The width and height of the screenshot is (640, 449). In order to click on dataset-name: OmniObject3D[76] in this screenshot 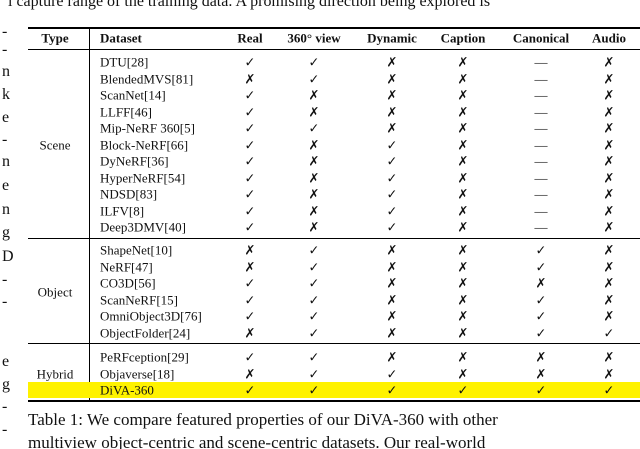, I will do `click(151, 316)`.